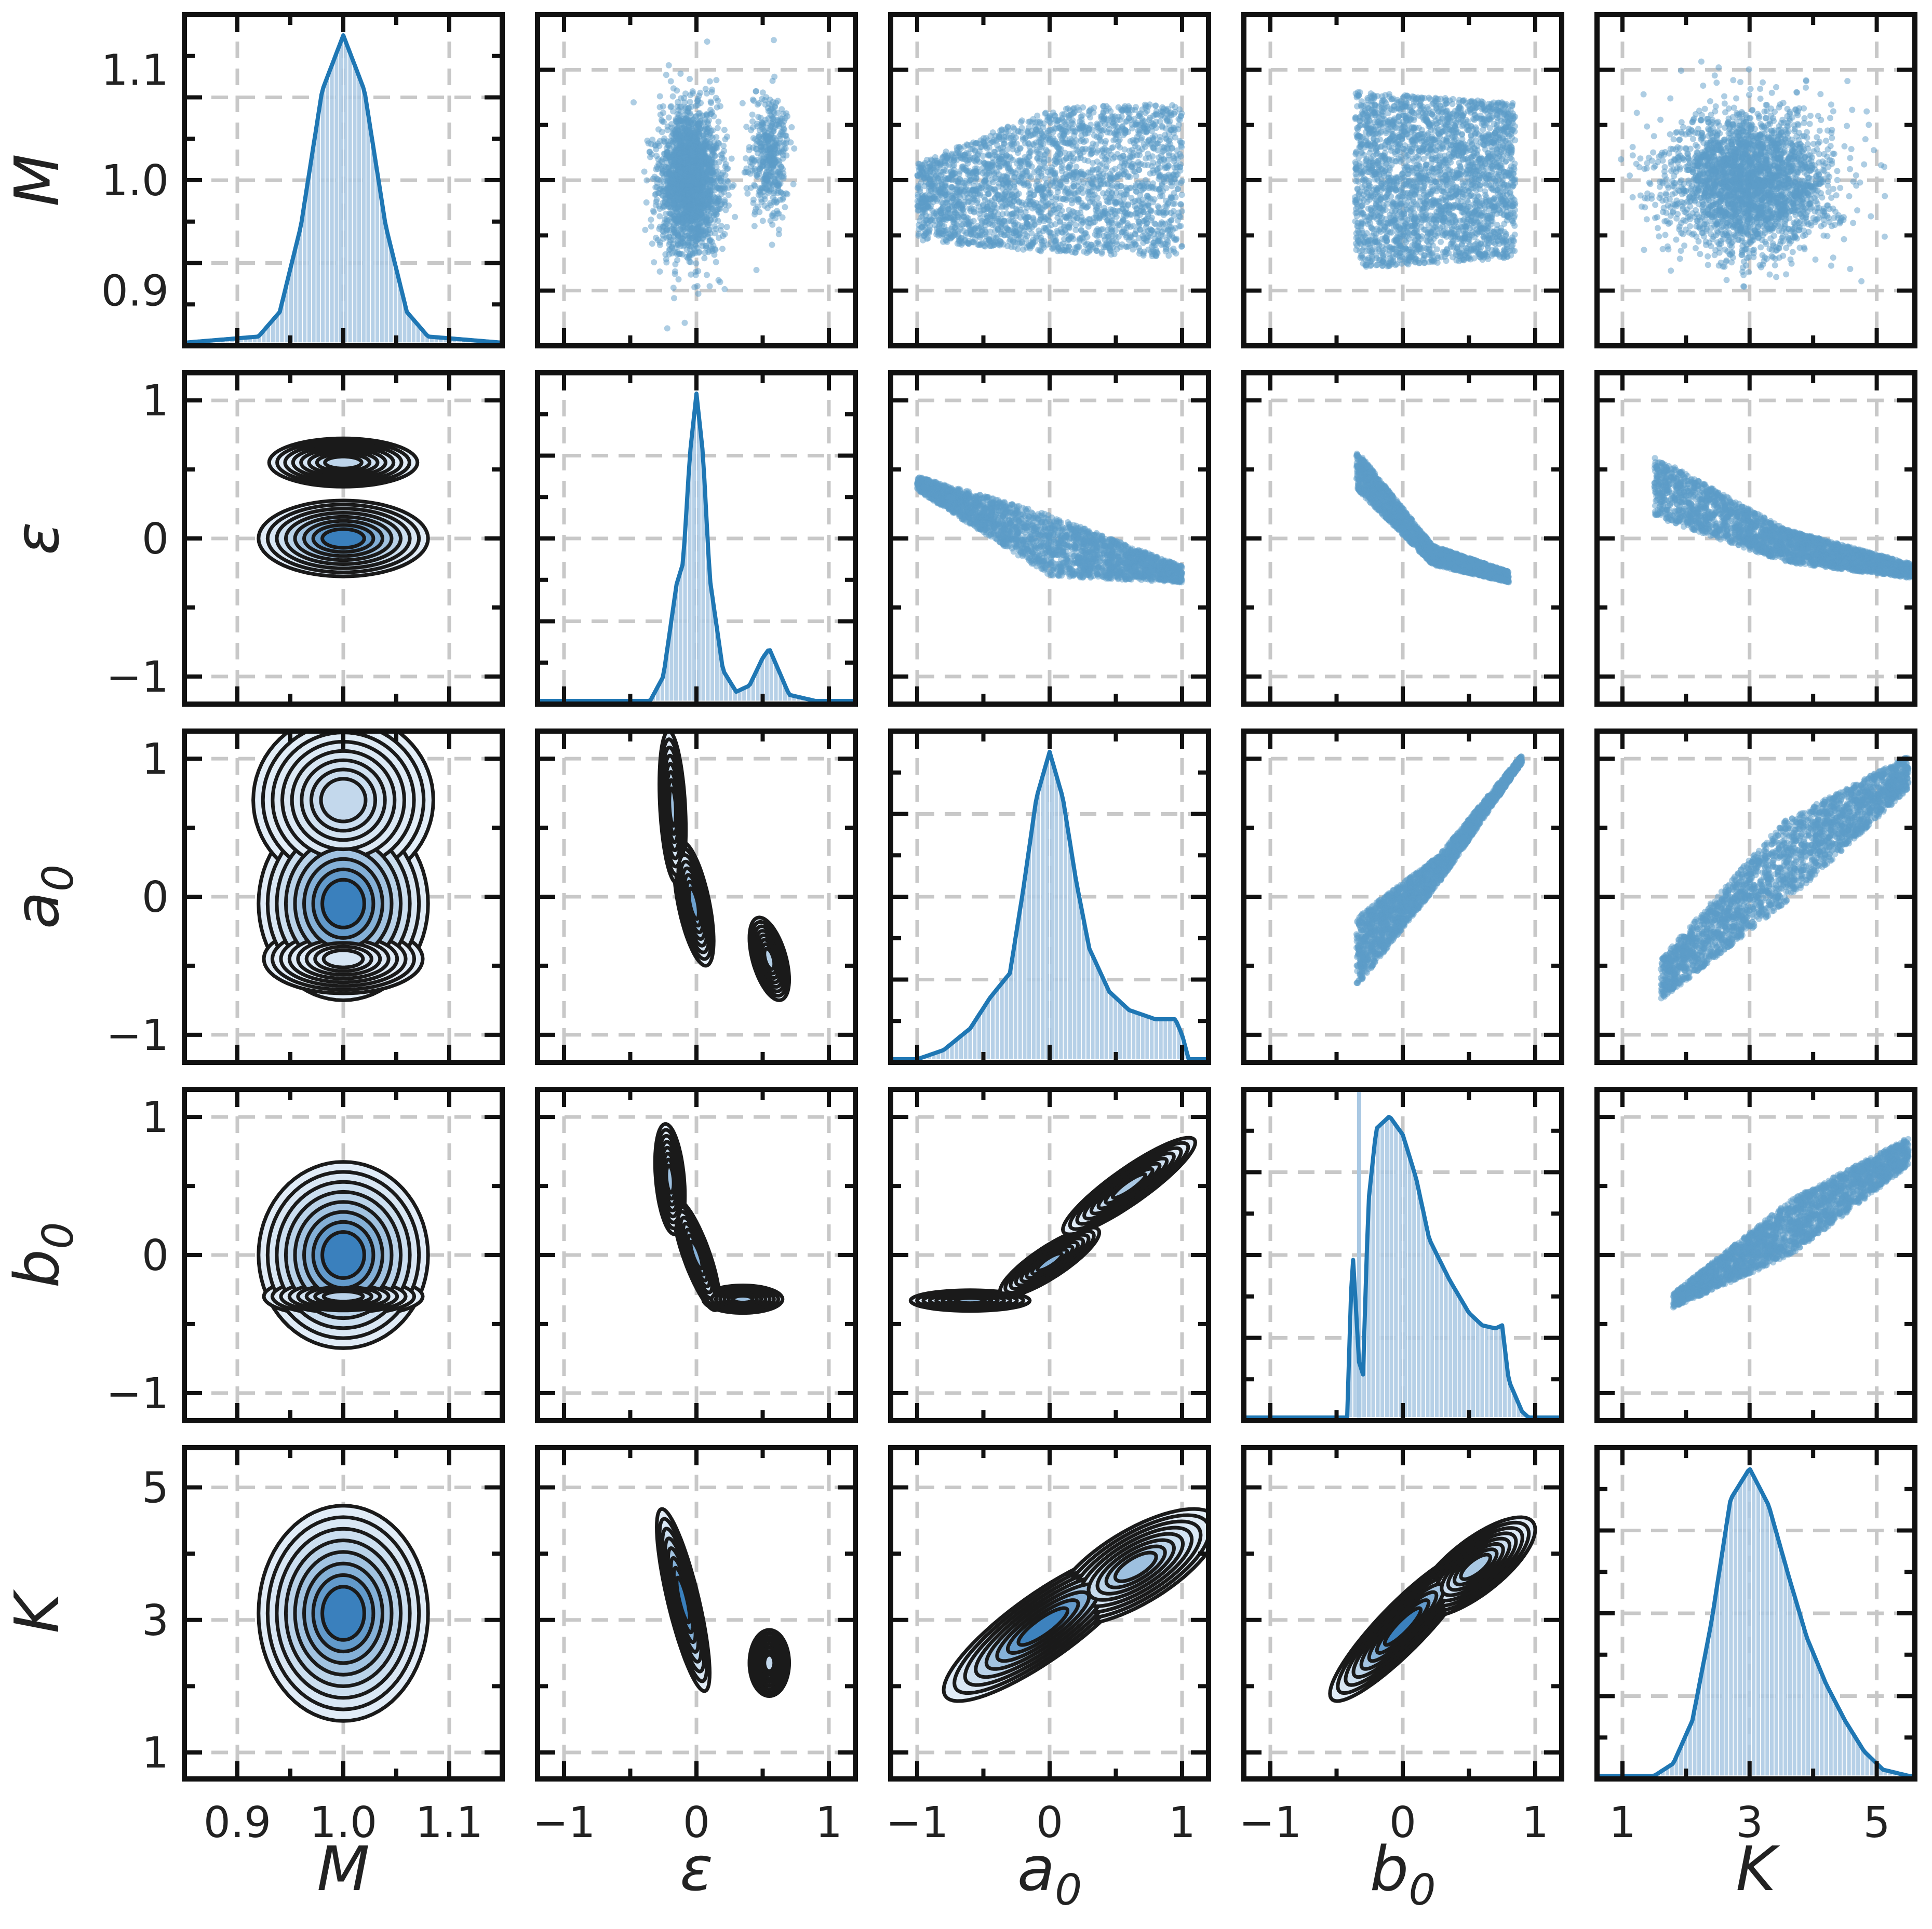  I want to click on scatter-points, so click(1050, 180).